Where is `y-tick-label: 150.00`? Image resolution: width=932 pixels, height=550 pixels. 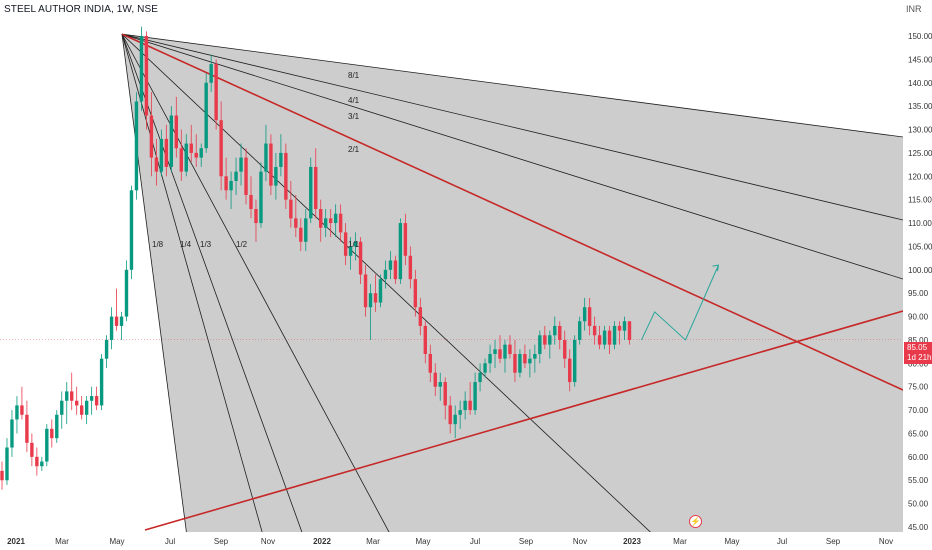 y-tick-label: 150.00 is located at coordinates (920, 36).